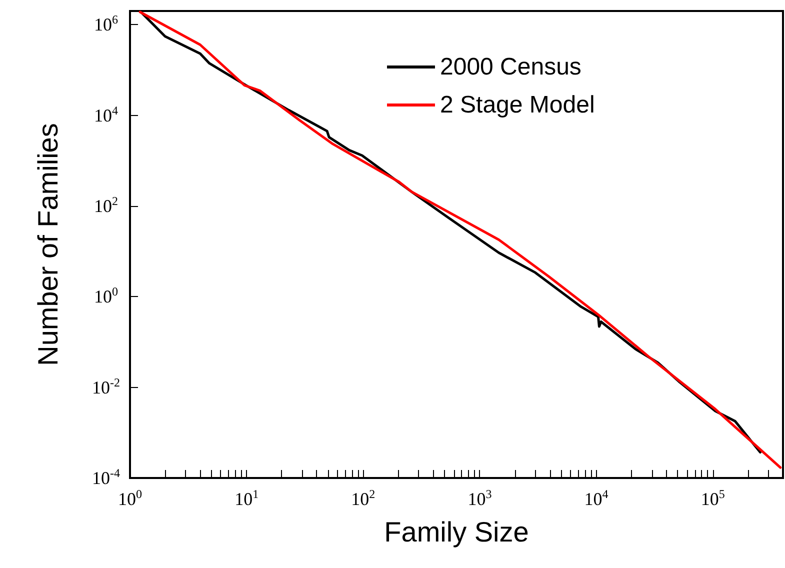  I want to click on x-axis-title: Family Size, so click(456, 532).